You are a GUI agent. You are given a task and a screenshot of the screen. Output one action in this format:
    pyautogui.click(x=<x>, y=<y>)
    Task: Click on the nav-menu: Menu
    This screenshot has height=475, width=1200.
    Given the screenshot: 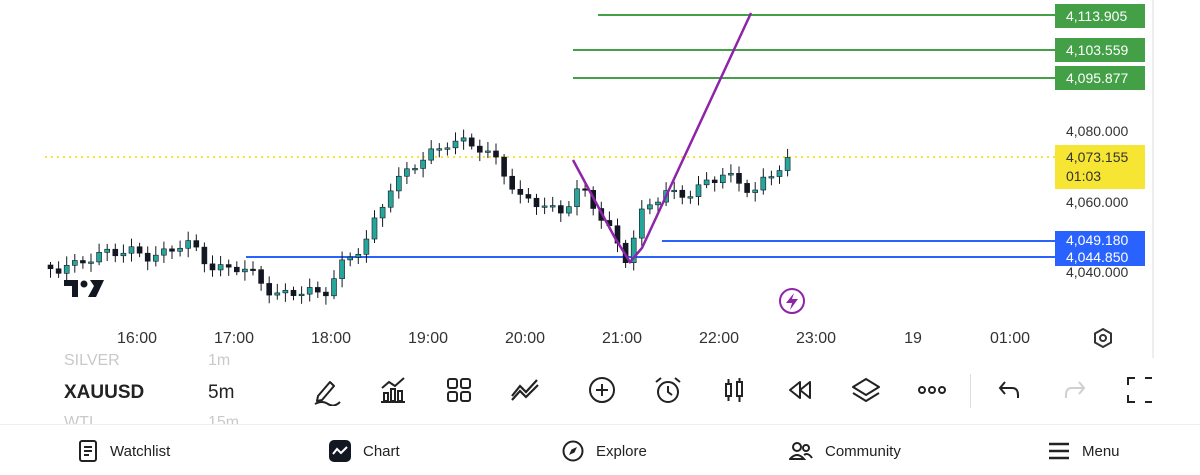 What is the action you would take?
    pyautogui.click(x=1084, y=451)
    